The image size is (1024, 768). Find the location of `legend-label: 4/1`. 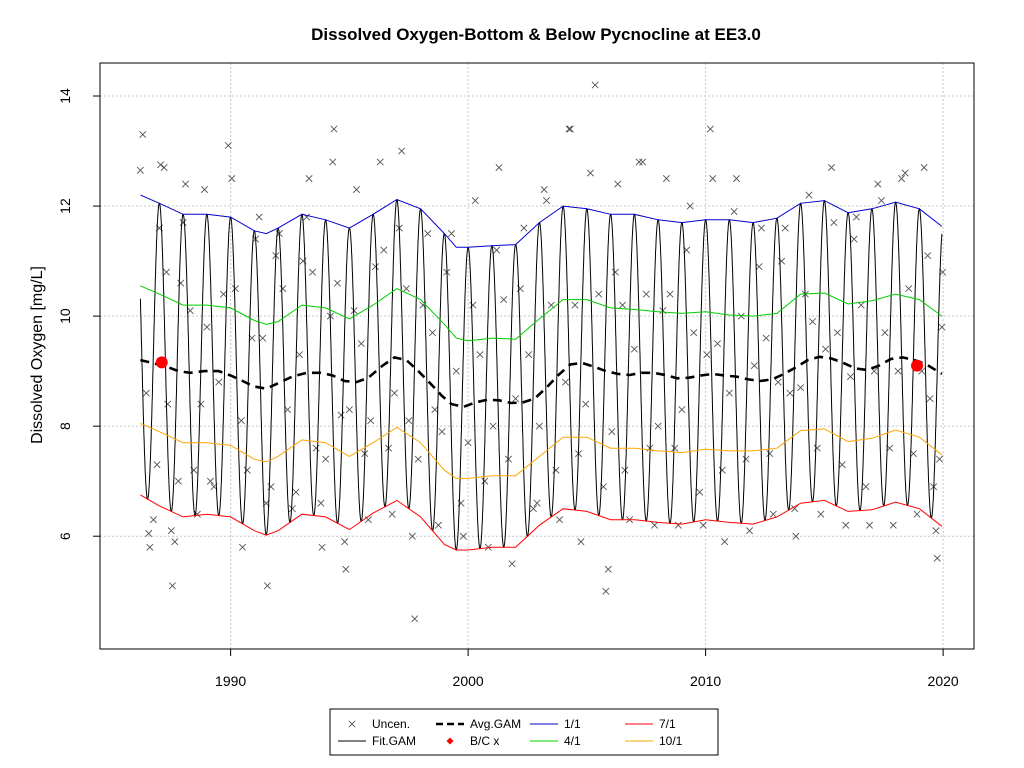

legend-label: 4/1 is located at coordinates (572, 741).